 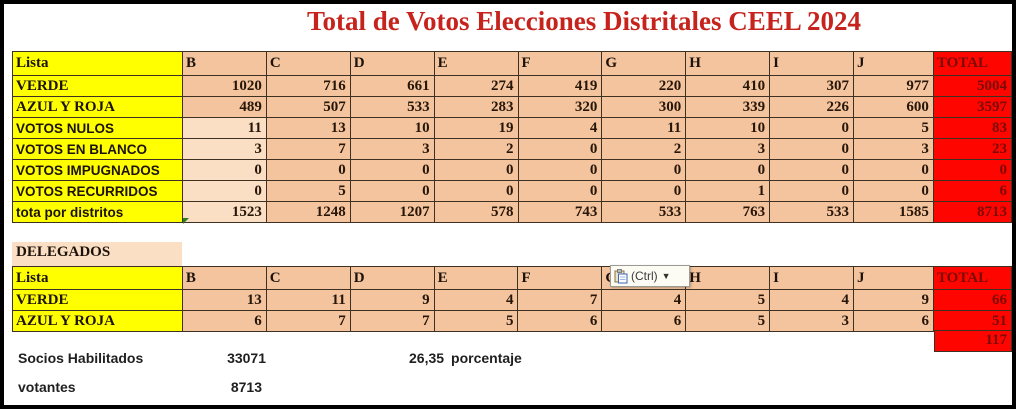 What do you see at coordinates (972, 300) in the screenshot?
I see `total-cell: 66` at bounding box center [972, 300].